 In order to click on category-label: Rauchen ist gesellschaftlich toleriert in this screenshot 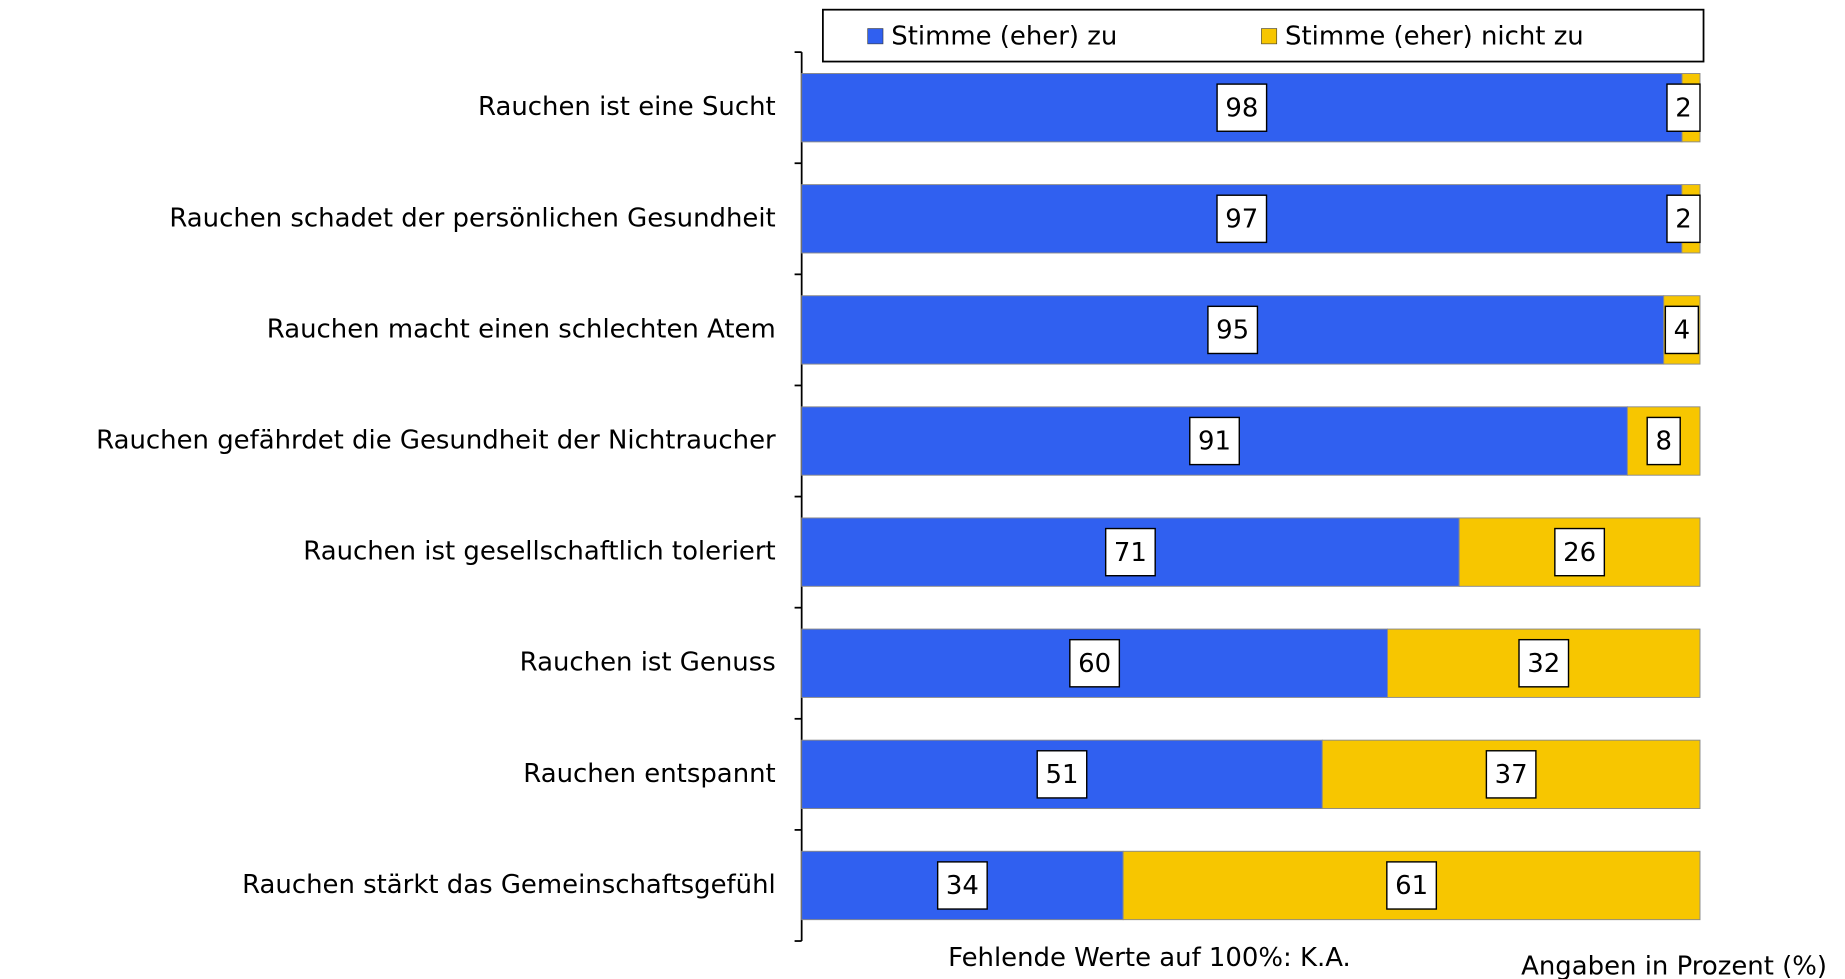, I will do `click(539, 552)`.